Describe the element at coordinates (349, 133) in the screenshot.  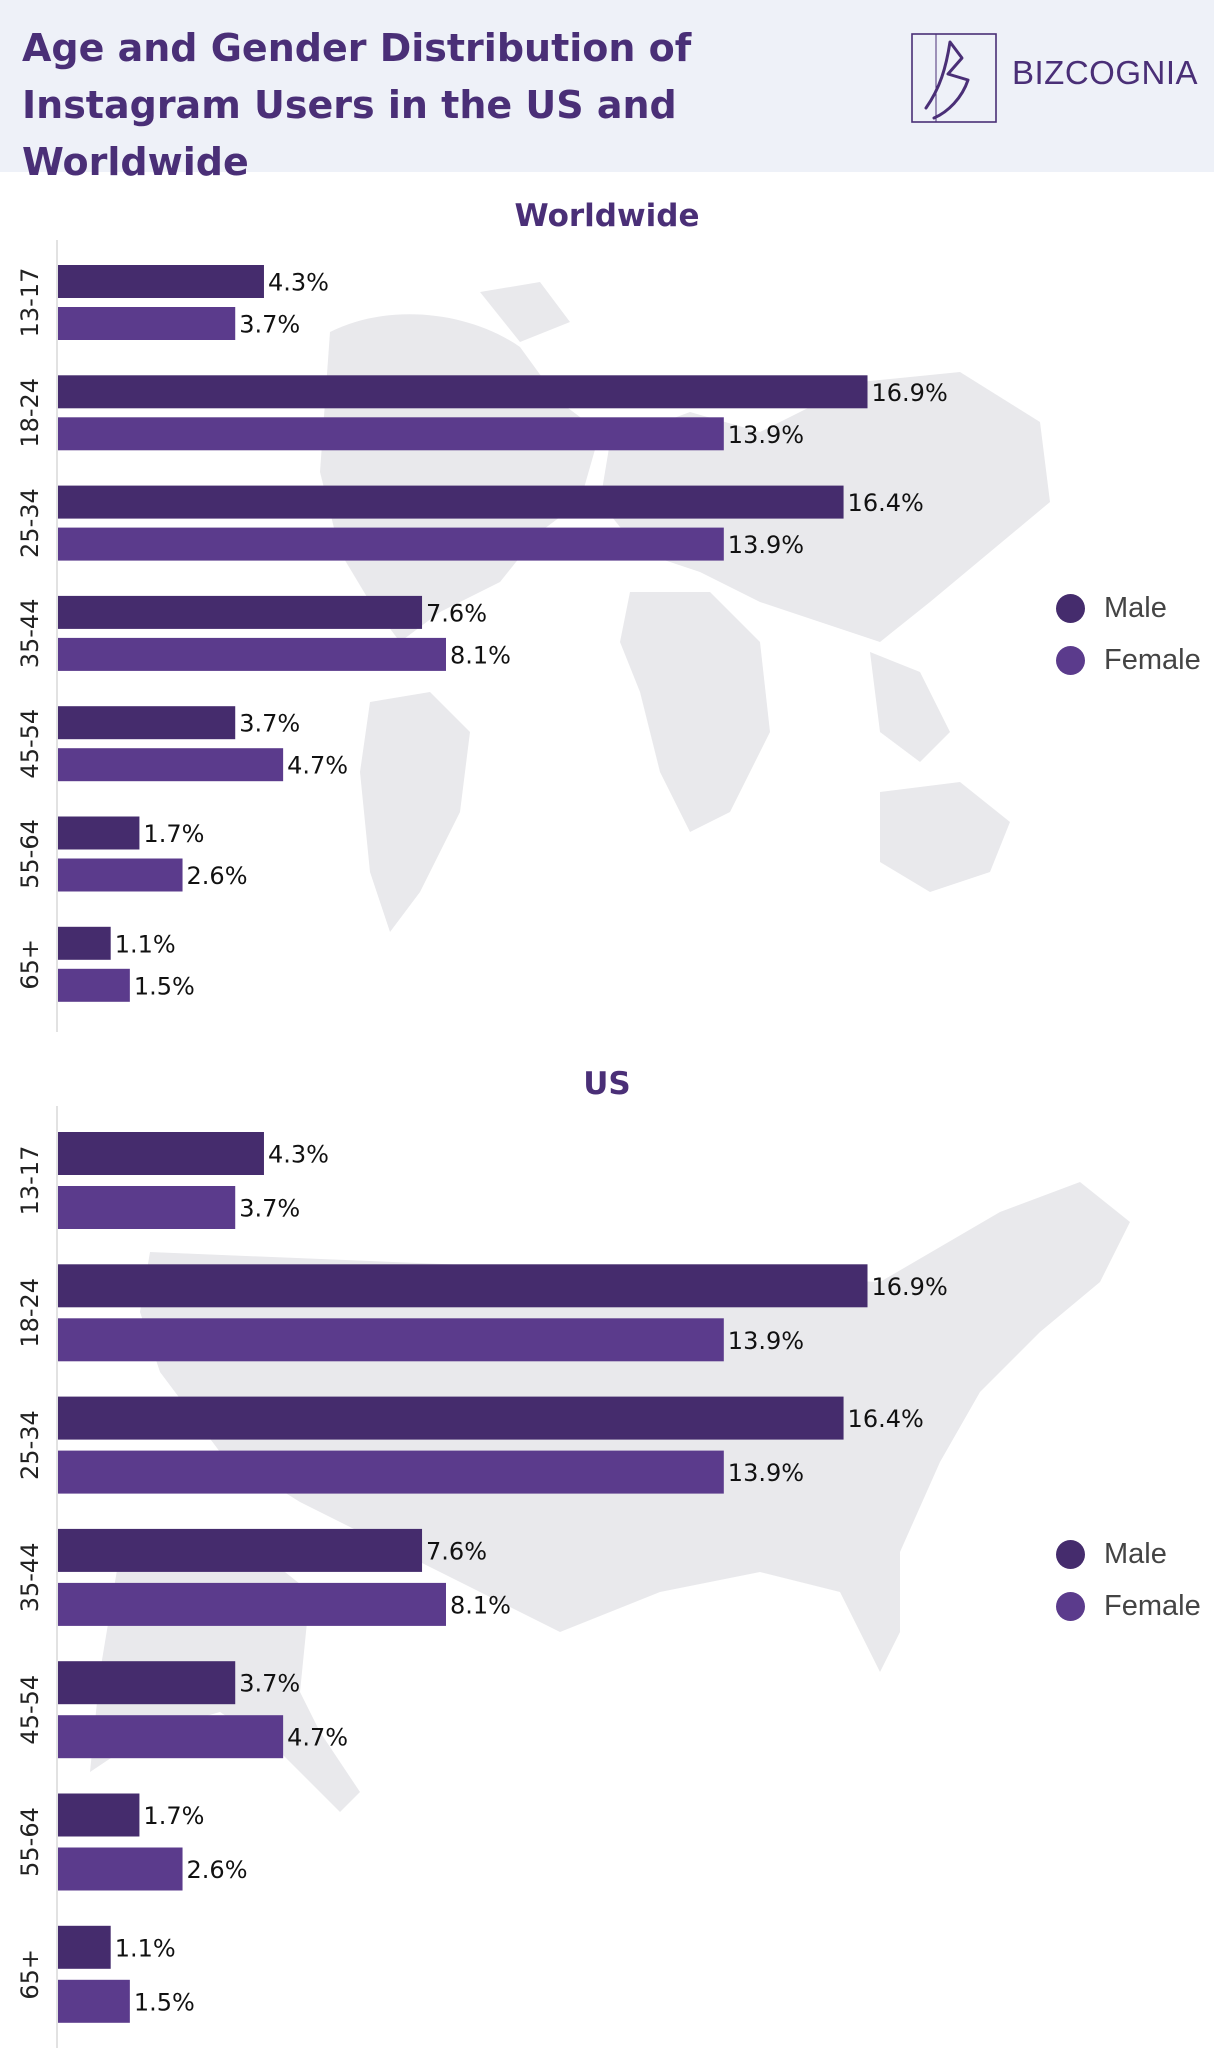
I see `title-line-2: Instagram Users in the US and Worldwide` at that location.